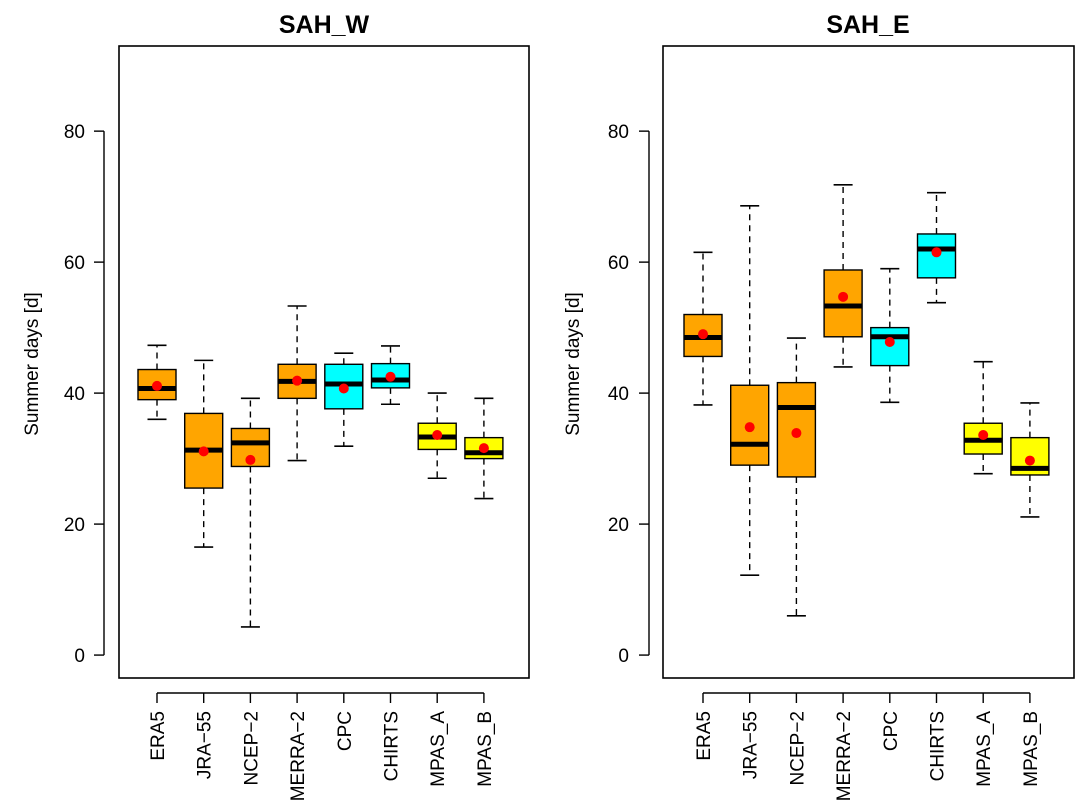  What do you see at coordinates (324, 25) in the screenshot?
I see `chart-title: SAH_W` at bounding box center [324, 25].